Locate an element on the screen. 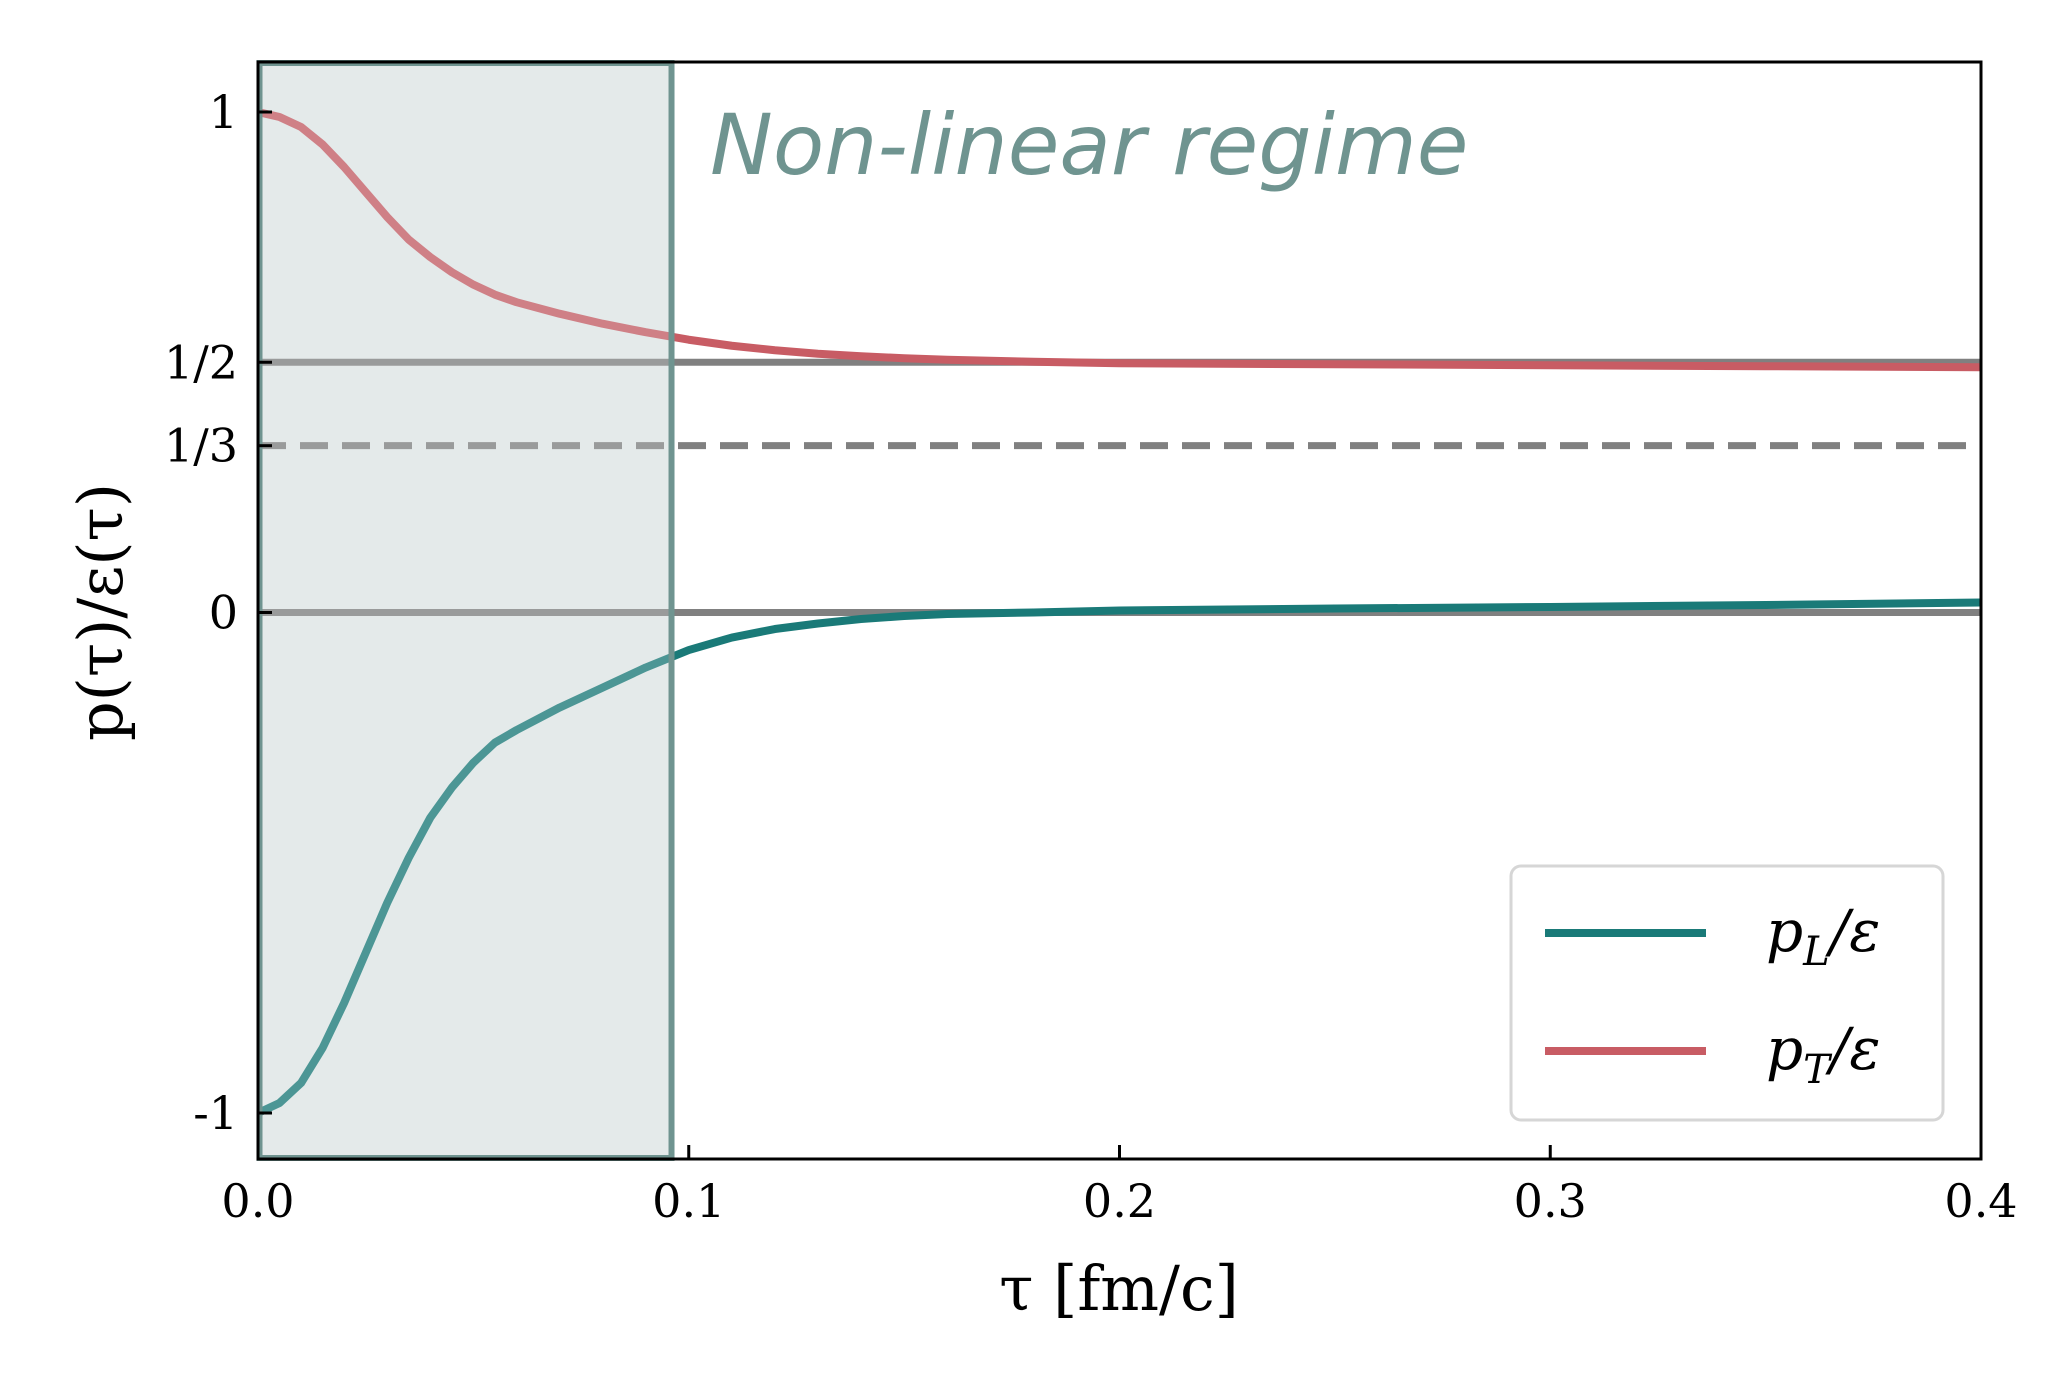  legend: pL/ε pT/ε is located at coordinates (1727, 993).